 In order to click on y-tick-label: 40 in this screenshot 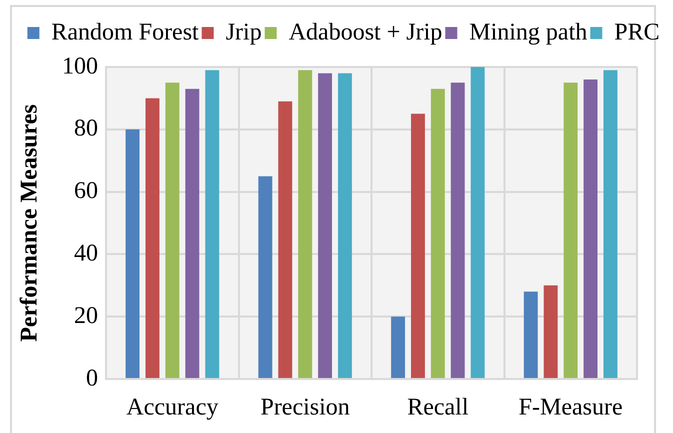, I will do `click(86, 253)`.